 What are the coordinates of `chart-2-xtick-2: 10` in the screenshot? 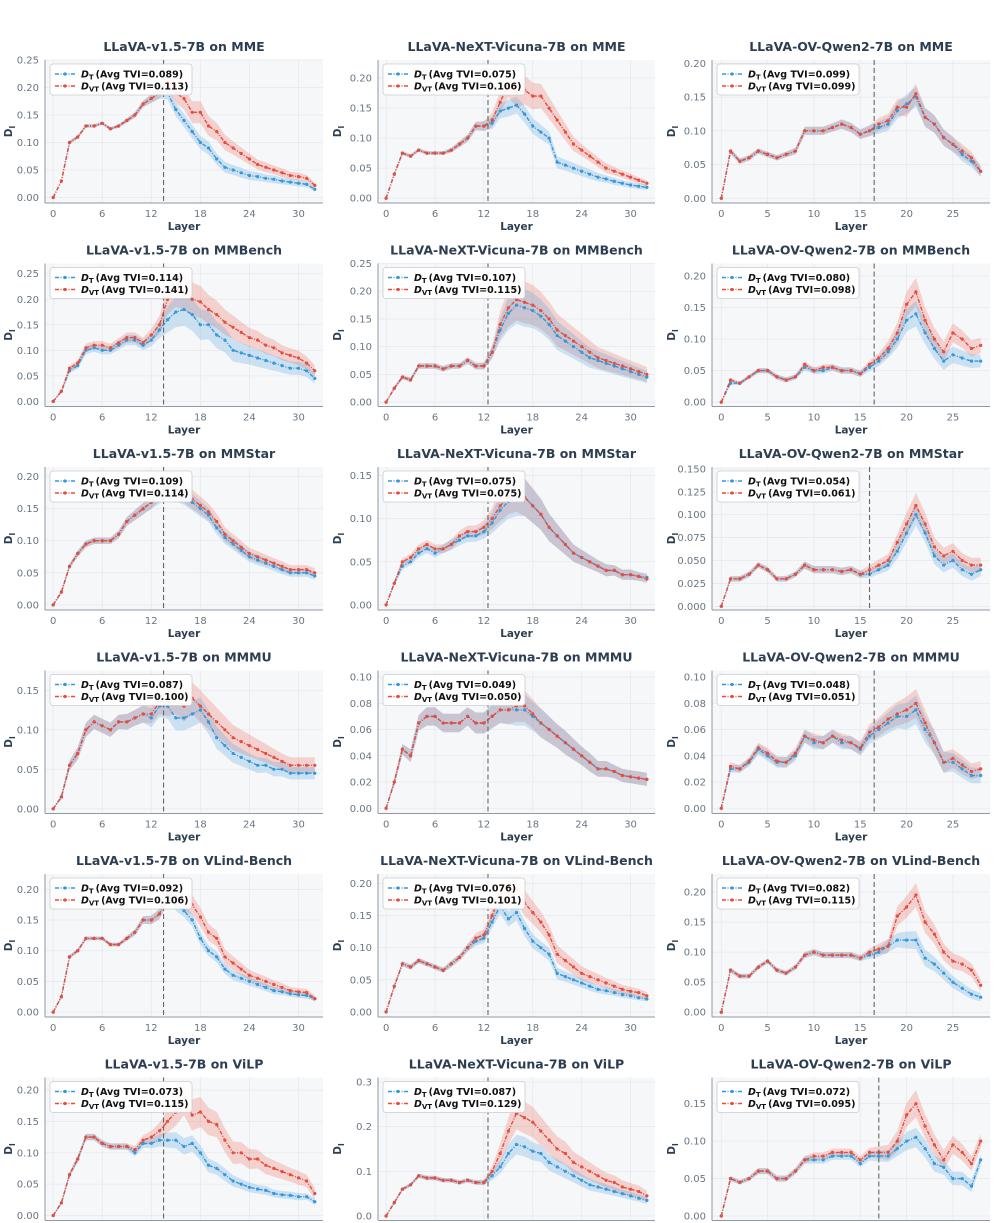 It's located at (814, 214).